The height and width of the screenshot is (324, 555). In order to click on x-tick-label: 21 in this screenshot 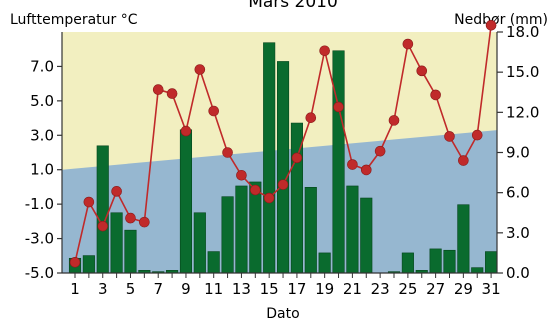, I will do `click(352, 289)`.